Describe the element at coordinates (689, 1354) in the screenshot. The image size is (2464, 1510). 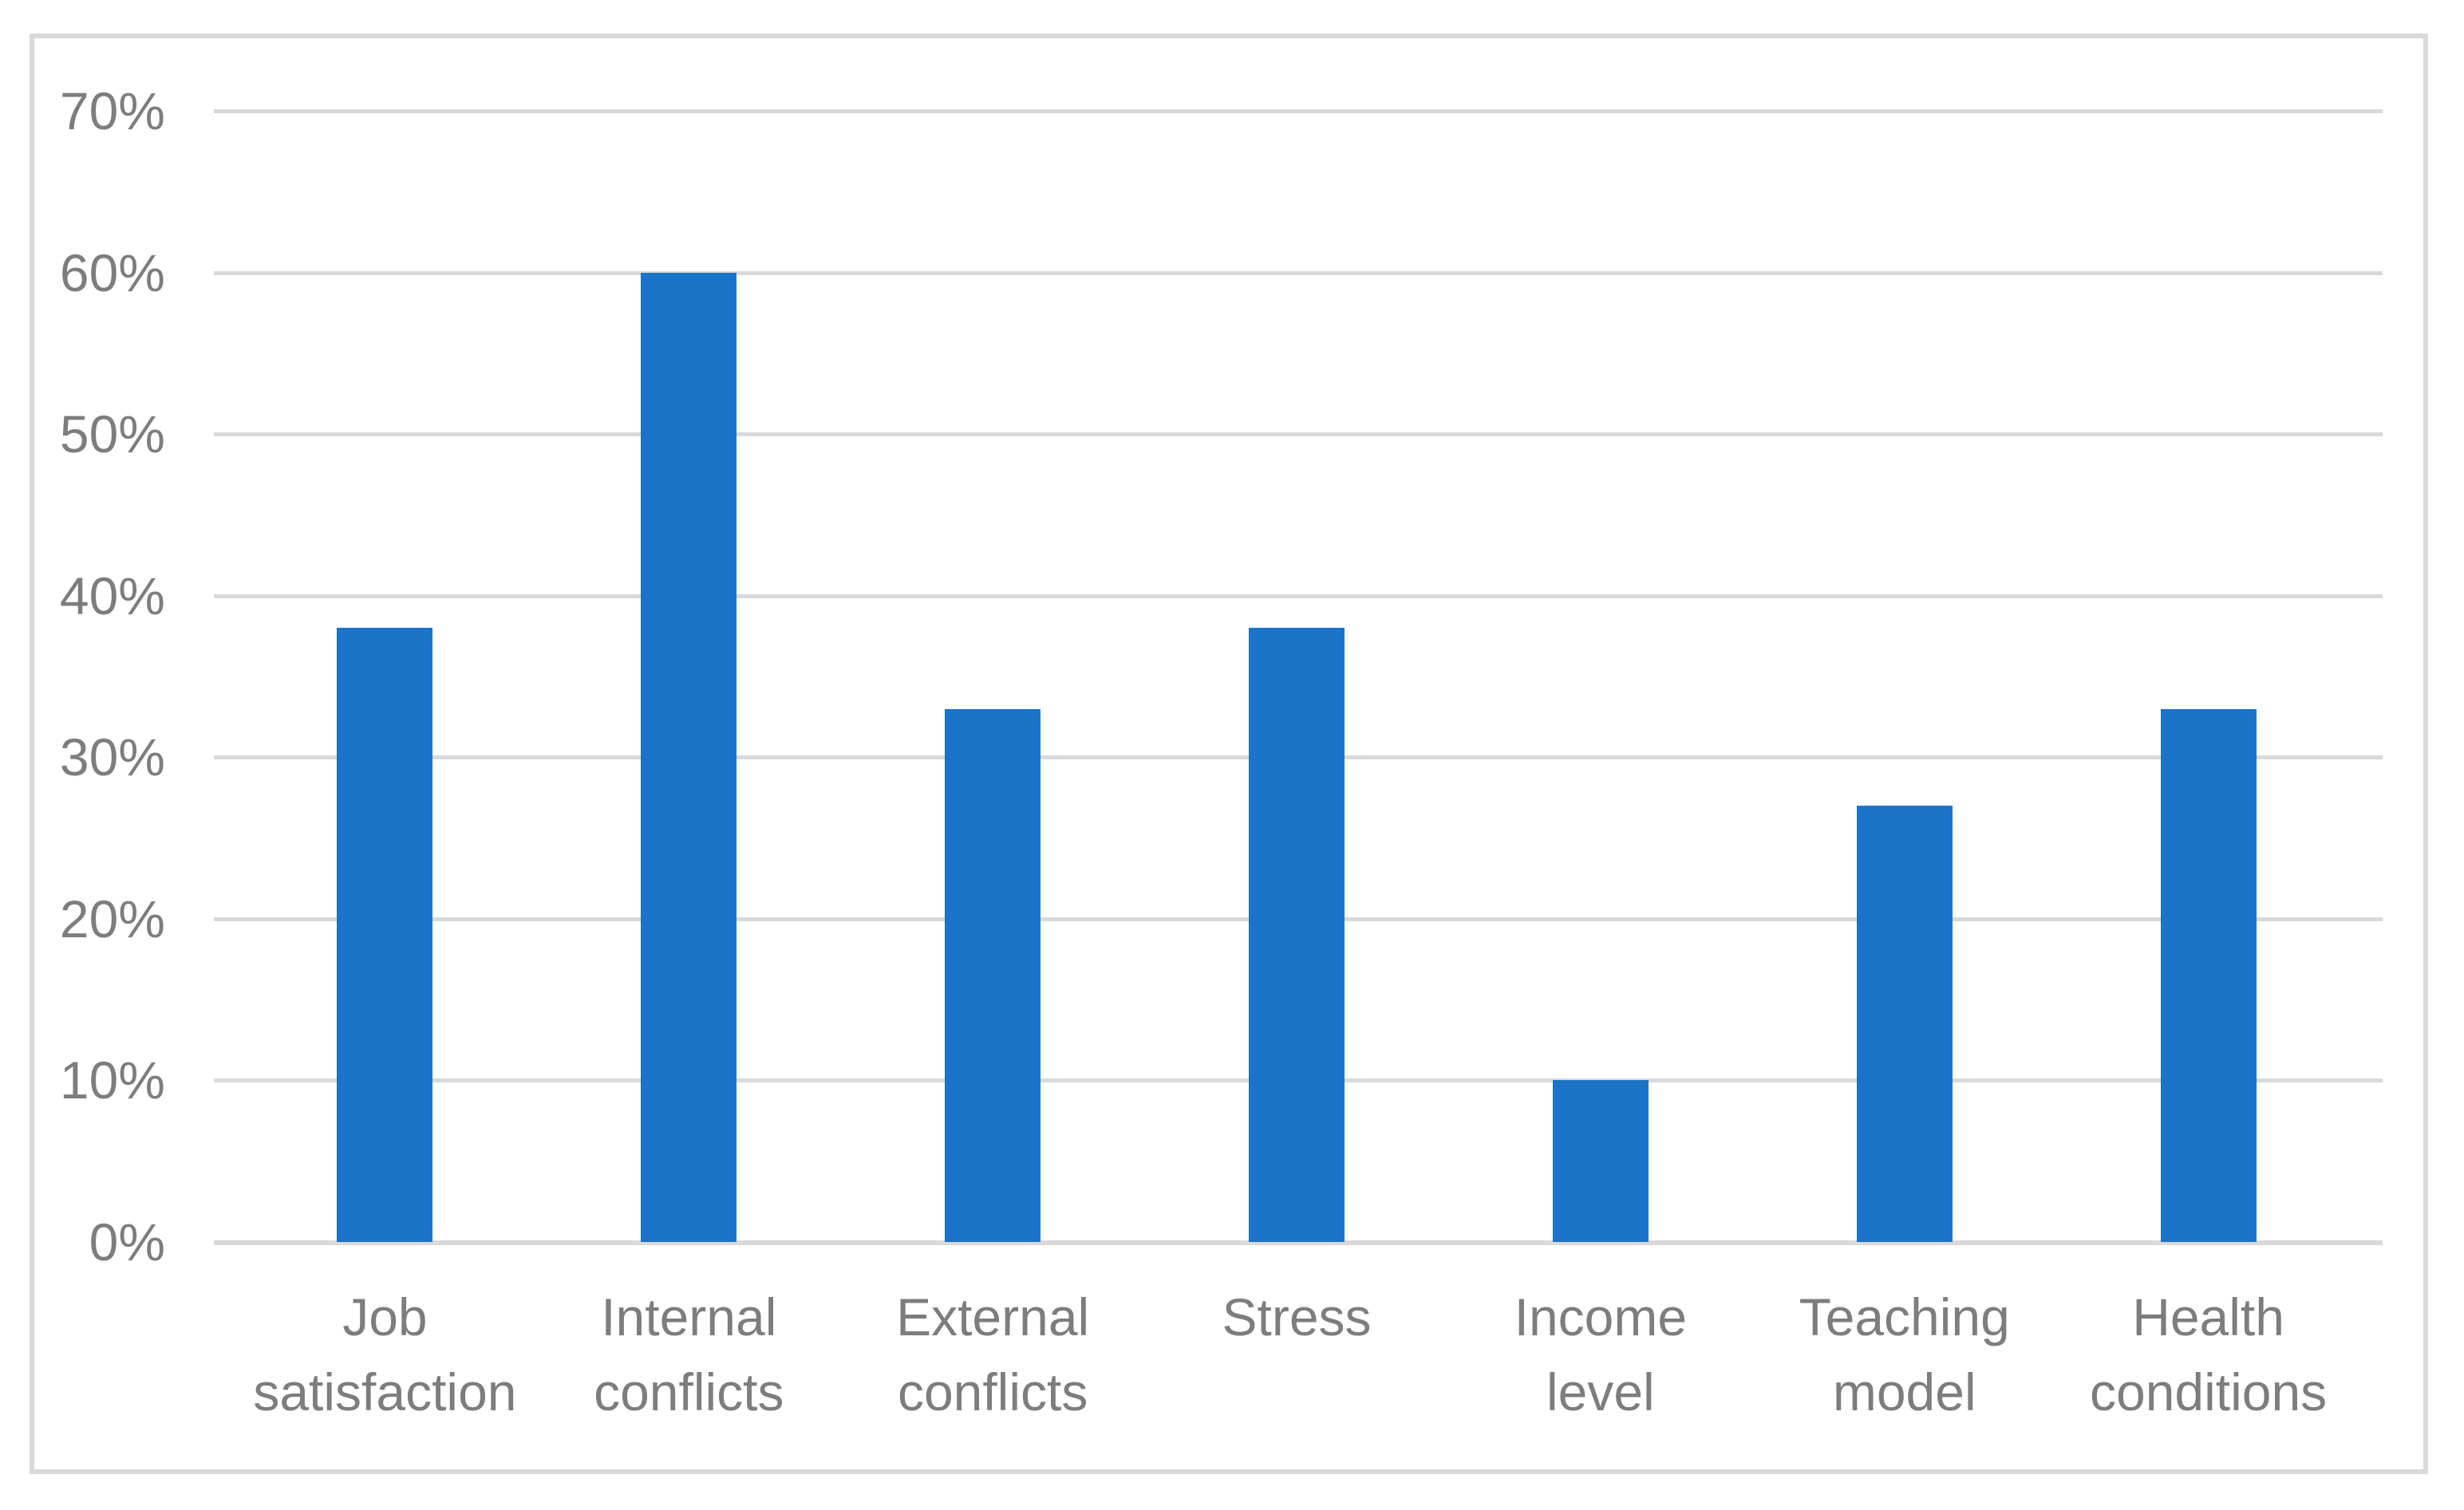
I see `x-category-label: Internal conflicts` at that location.